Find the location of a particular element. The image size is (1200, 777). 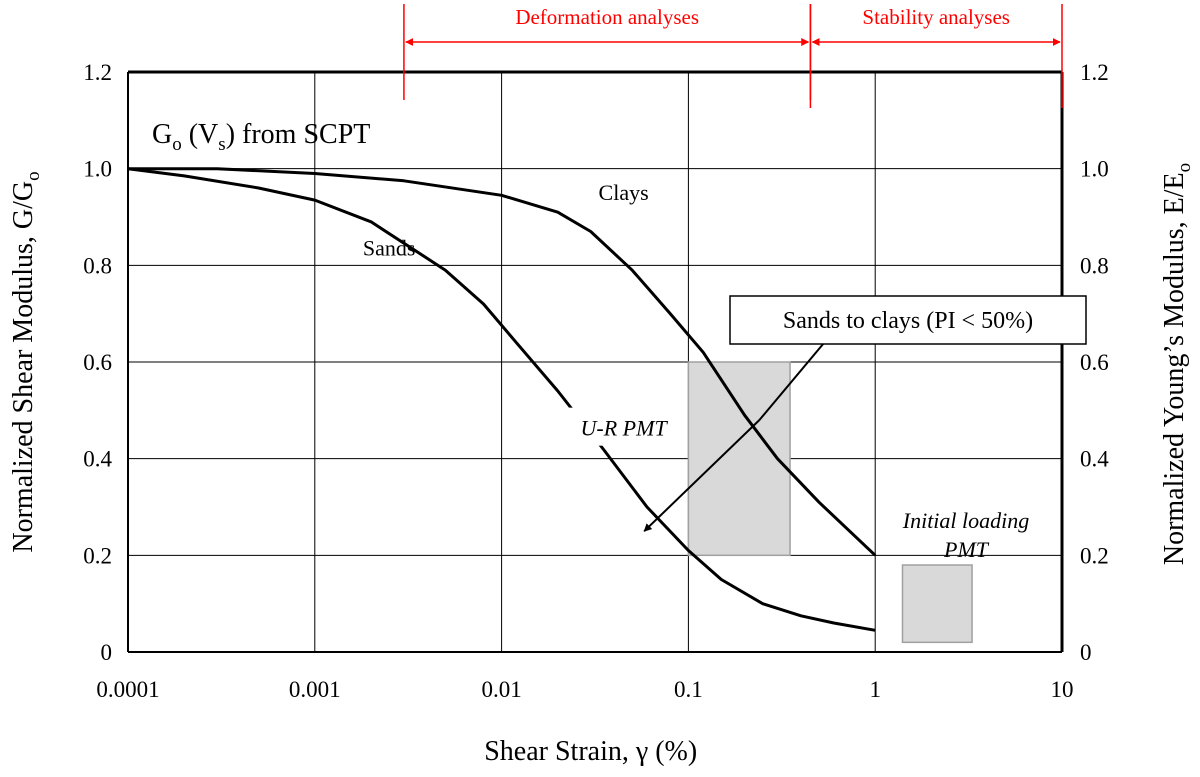

y-tick-label: 0.6 is located at coordinates (97, 362).